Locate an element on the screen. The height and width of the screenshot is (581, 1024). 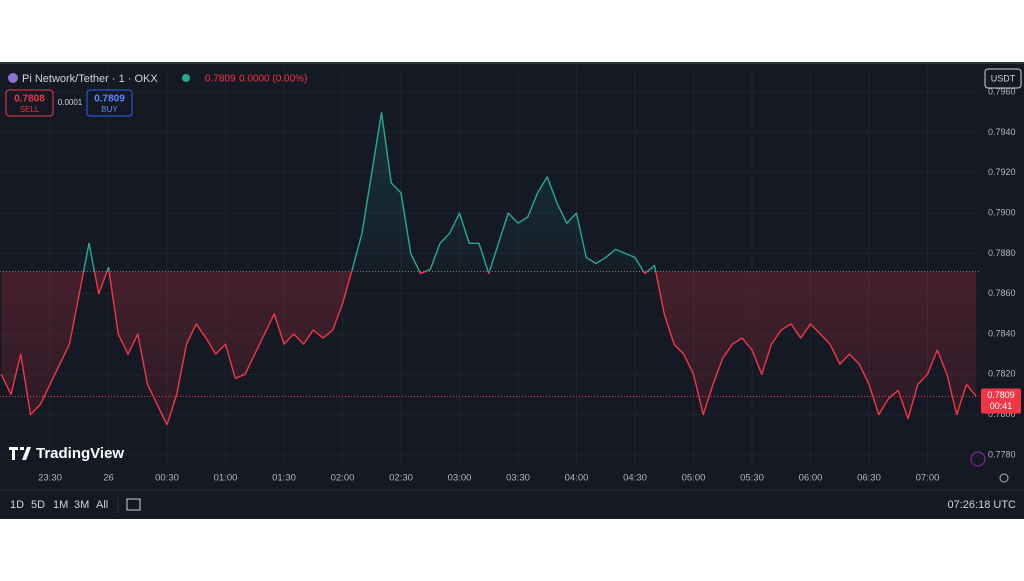
x-tick-label: 03:00 is located at coordinates (460, 478).